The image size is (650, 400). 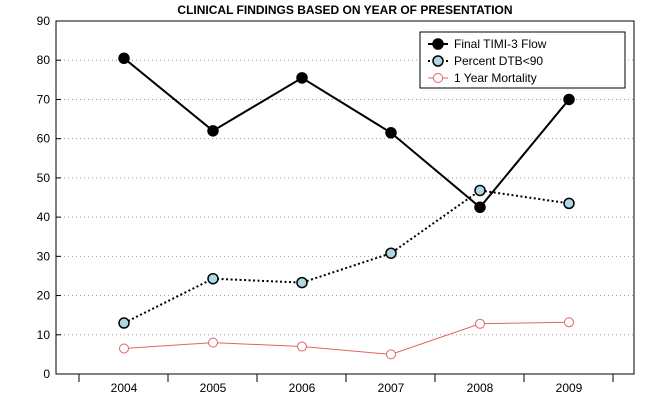 What do you see at coordinates (44, 139) in the screenshot?
I see `y-tick-label: 60` at bounding box center [44, 139].